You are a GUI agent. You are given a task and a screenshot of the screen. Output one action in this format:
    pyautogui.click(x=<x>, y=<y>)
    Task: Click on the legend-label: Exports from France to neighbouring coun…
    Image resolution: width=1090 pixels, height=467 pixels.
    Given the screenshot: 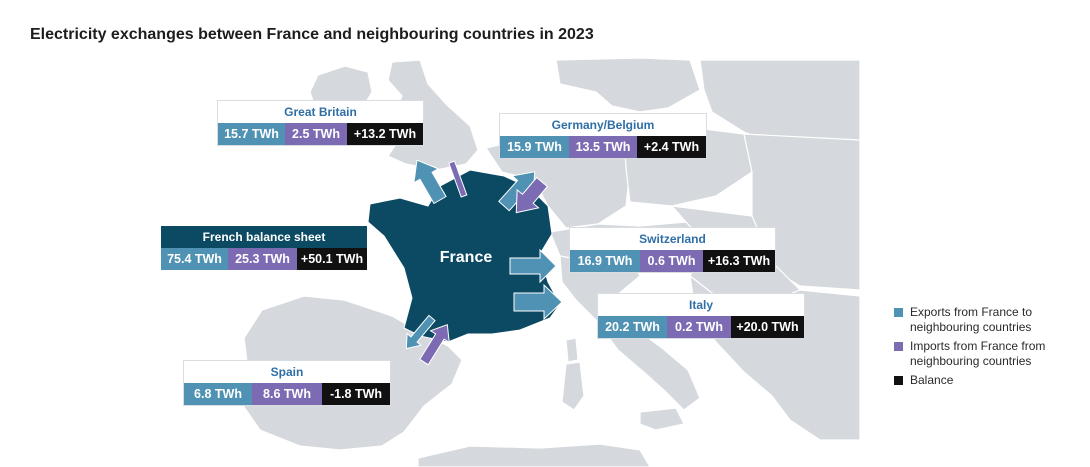 What is the action you would take?
    pyautogui.click(x=971, y=319)
    